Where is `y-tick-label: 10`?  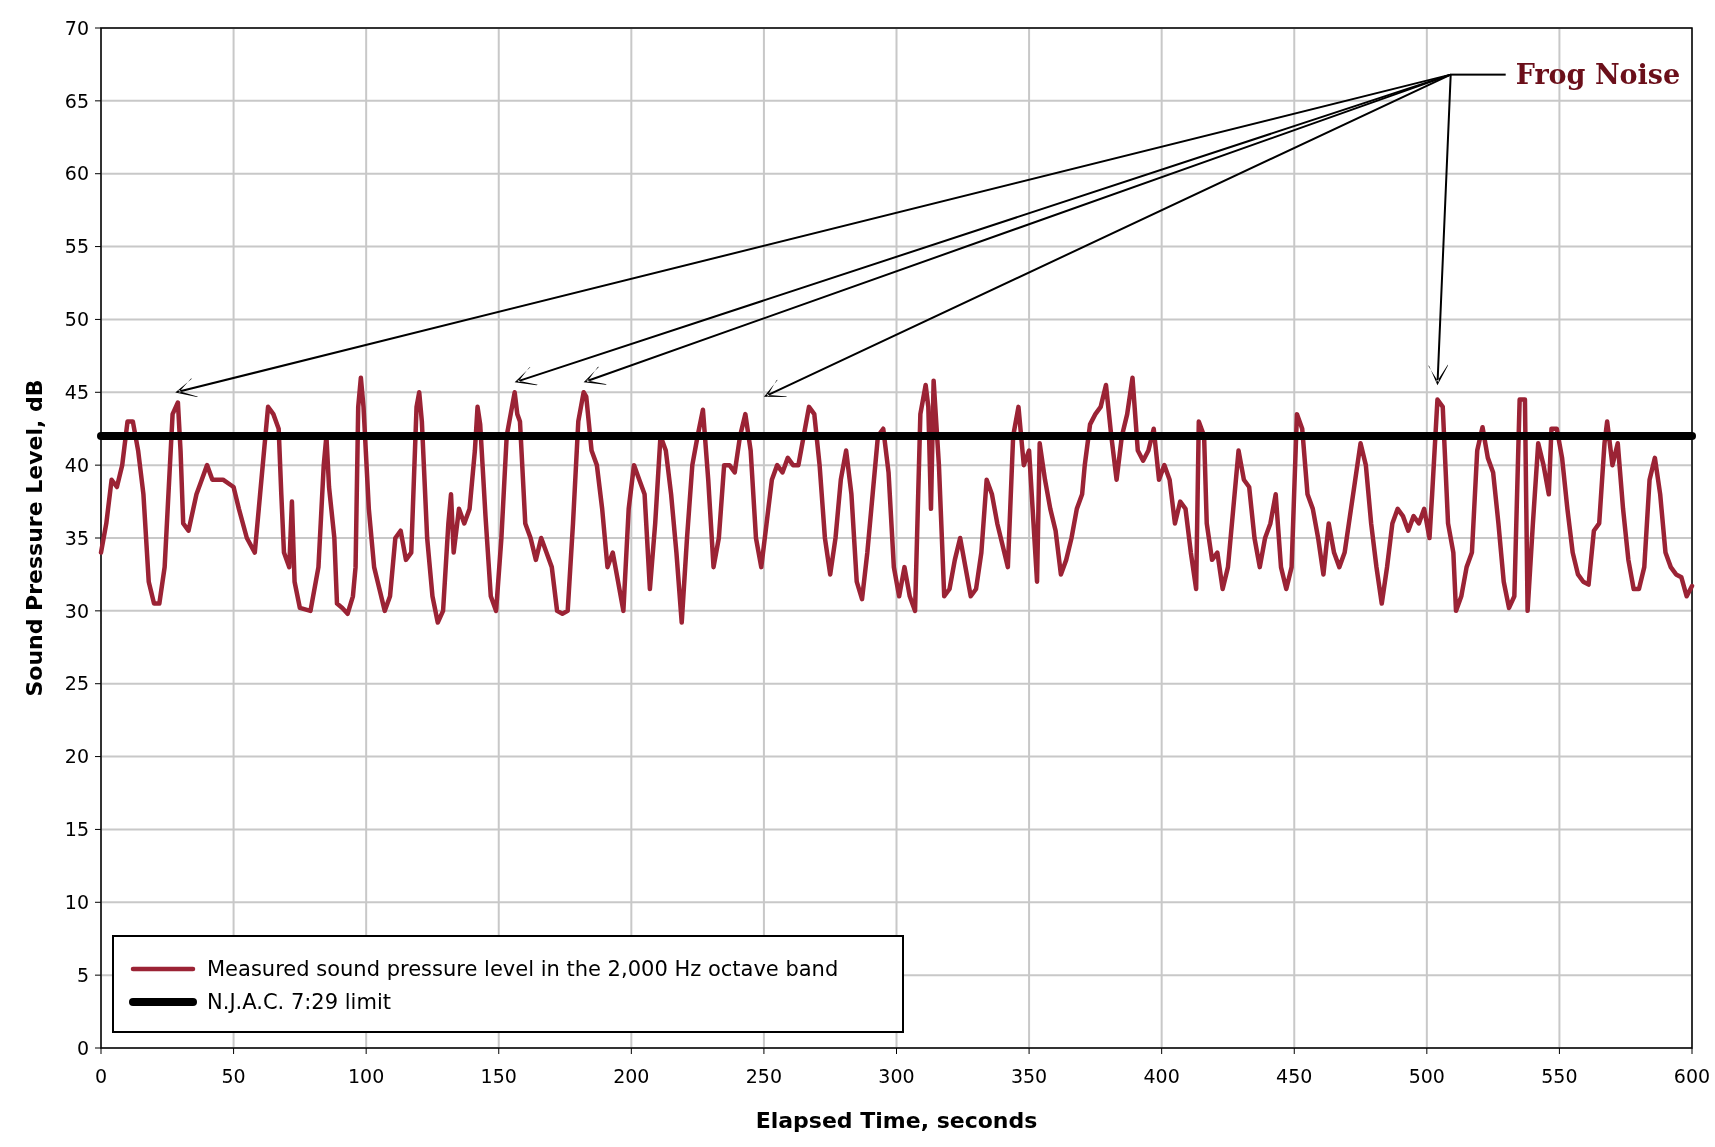
y-tick-label: 10 is located at coordinates (76, 901).